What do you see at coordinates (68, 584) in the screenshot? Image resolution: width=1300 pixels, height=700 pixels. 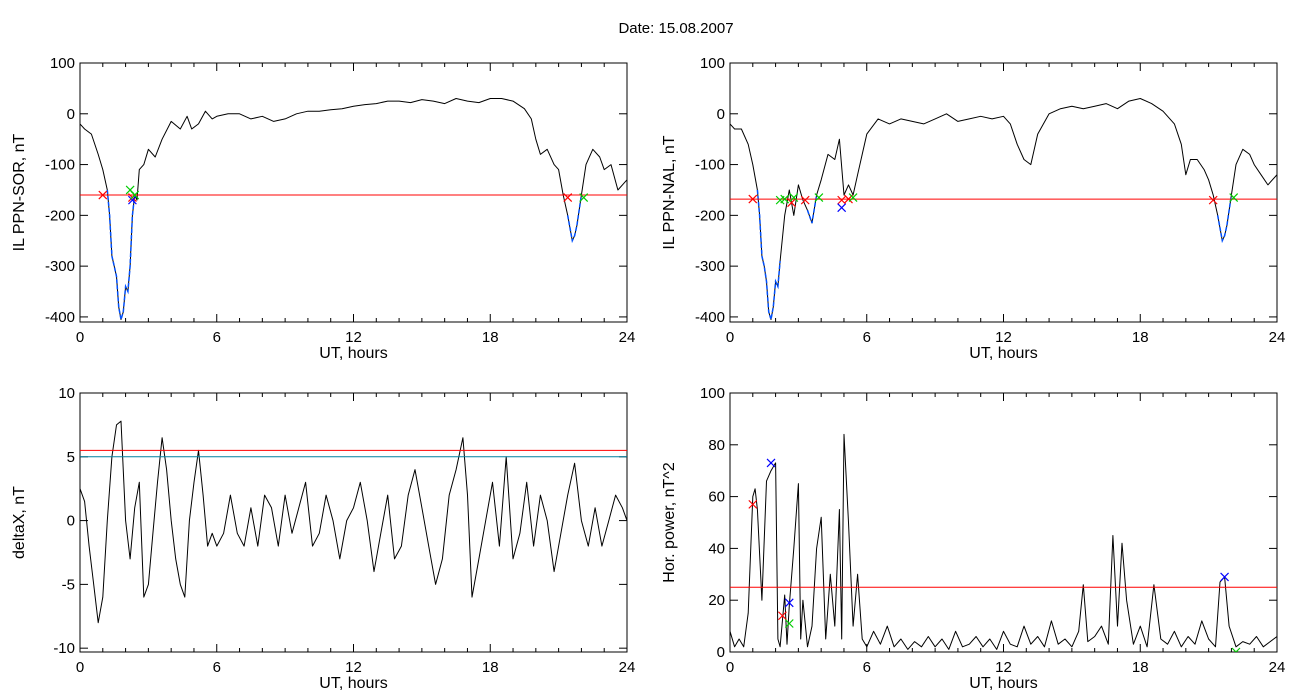 I see `y-tick-label: -5` at bounding box center [68, 584].